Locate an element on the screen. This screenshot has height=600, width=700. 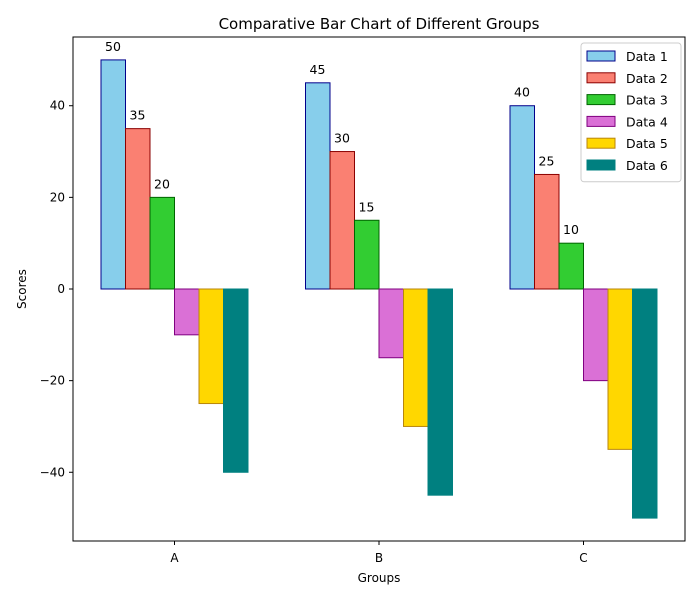
bar-data-2-a is located at coordinates (138, 209).